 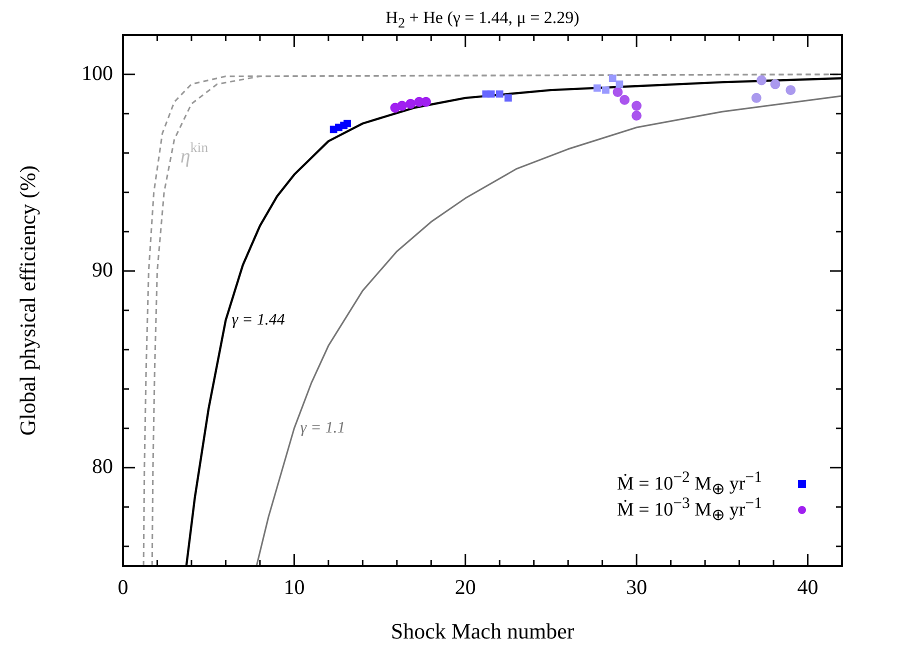 I want to click on annotation: γ = 1.1, so click(x=323, y=428).